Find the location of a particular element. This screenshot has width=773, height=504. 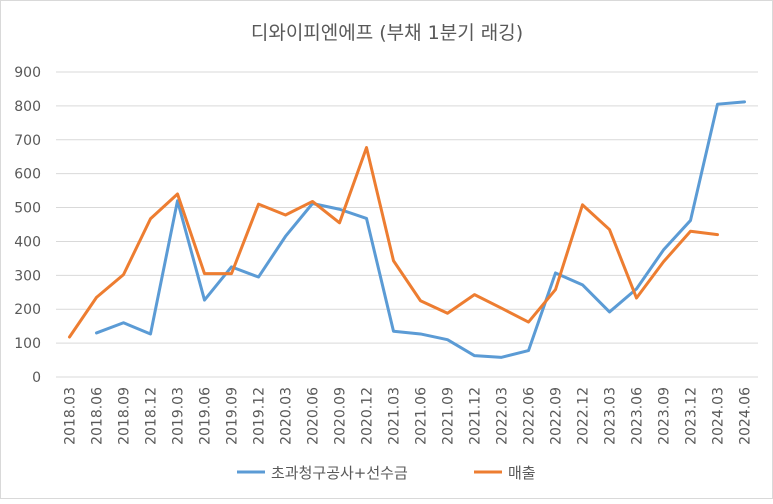

x-tick-label: 2019.09 is located at coordinates (233, 416).